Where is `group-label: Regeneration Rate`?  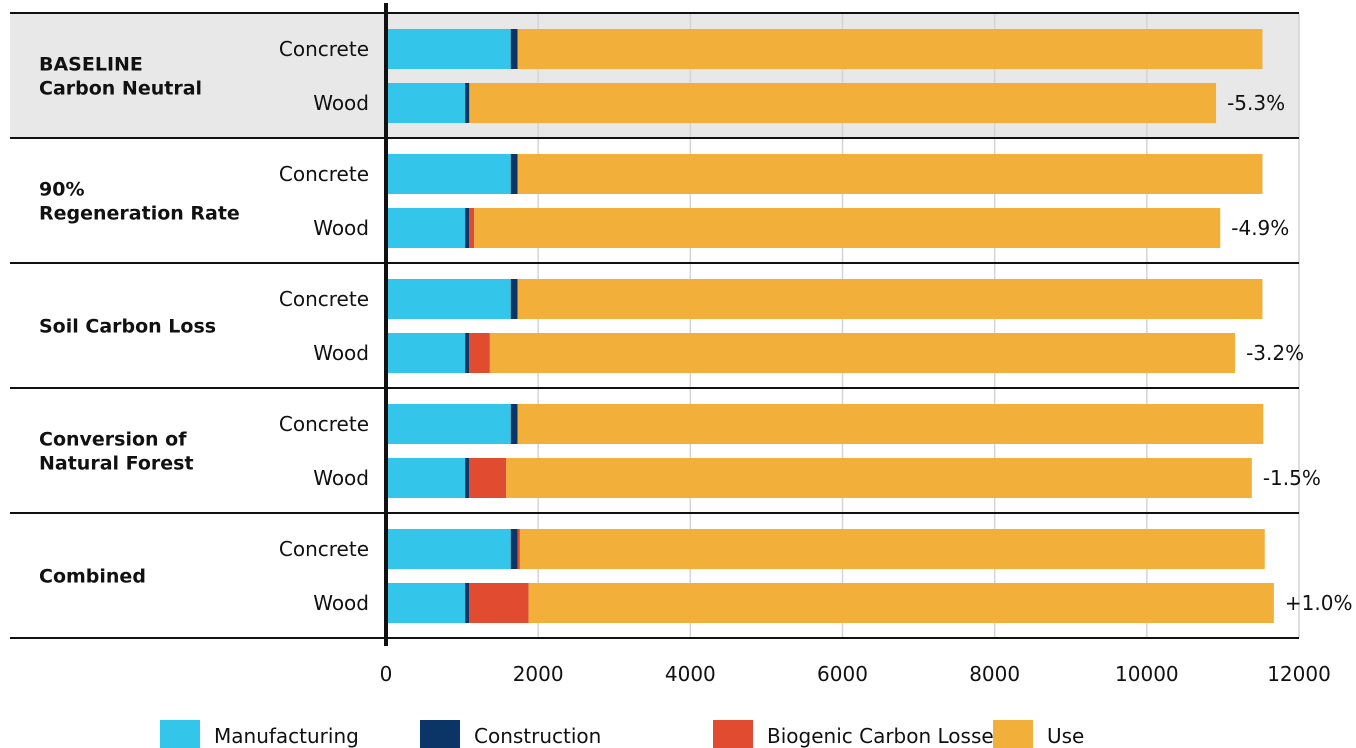 group-label: Regeneration Rate is located at coordinates (139, 214).